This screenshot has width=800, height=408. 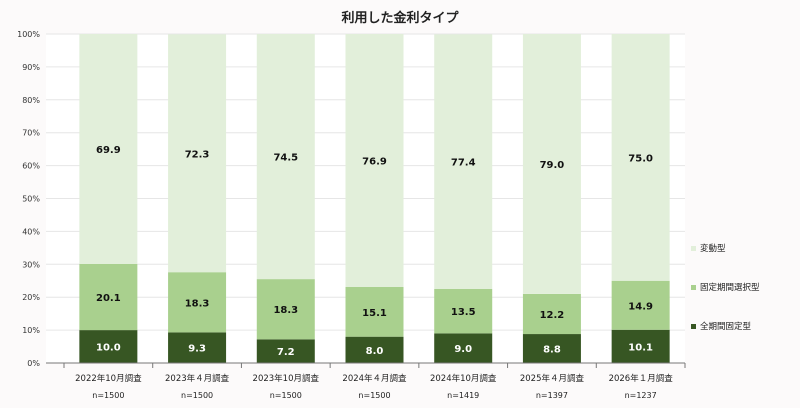 I want to click on y-tick-label: 0%, so click(x=33, y=363).